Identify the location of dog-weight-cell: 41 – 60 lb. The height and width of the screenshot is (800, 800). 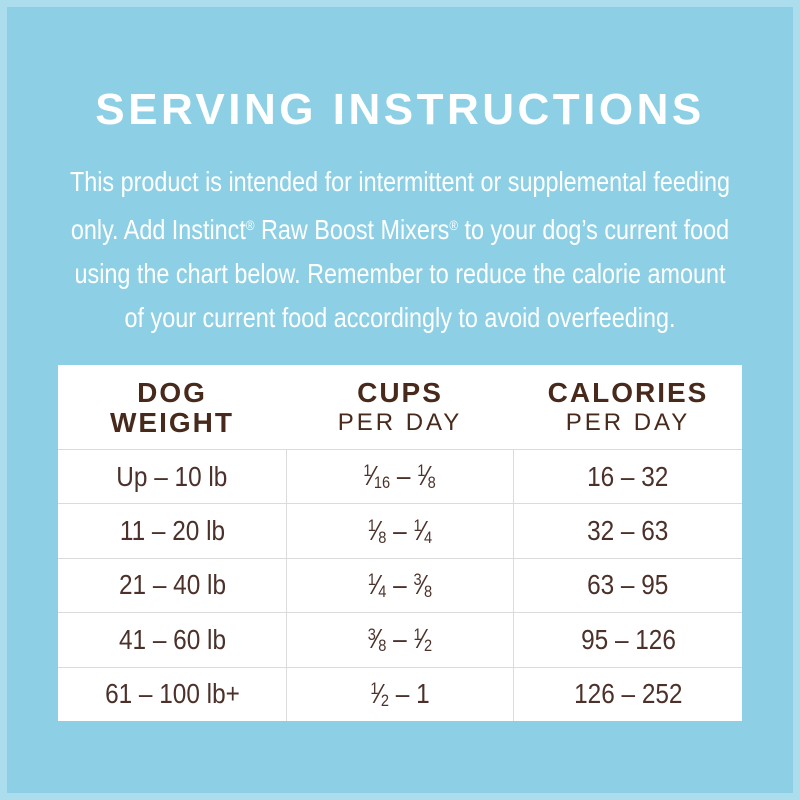
(172, 639).